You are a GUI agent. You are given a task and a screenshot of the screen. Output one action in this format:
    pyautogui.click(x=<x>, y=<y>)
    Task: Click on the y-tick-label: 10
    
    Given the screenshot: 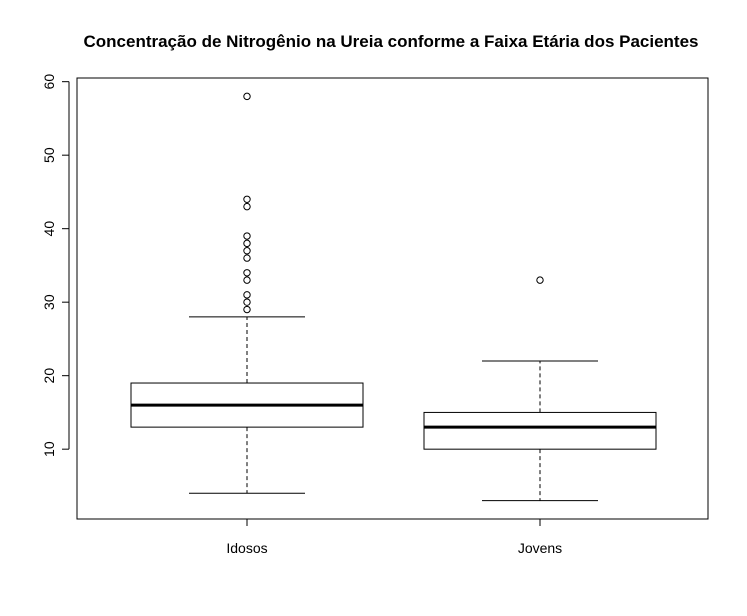 What is the action you would take?
    pyautogui.click(x=49, y=449)
    